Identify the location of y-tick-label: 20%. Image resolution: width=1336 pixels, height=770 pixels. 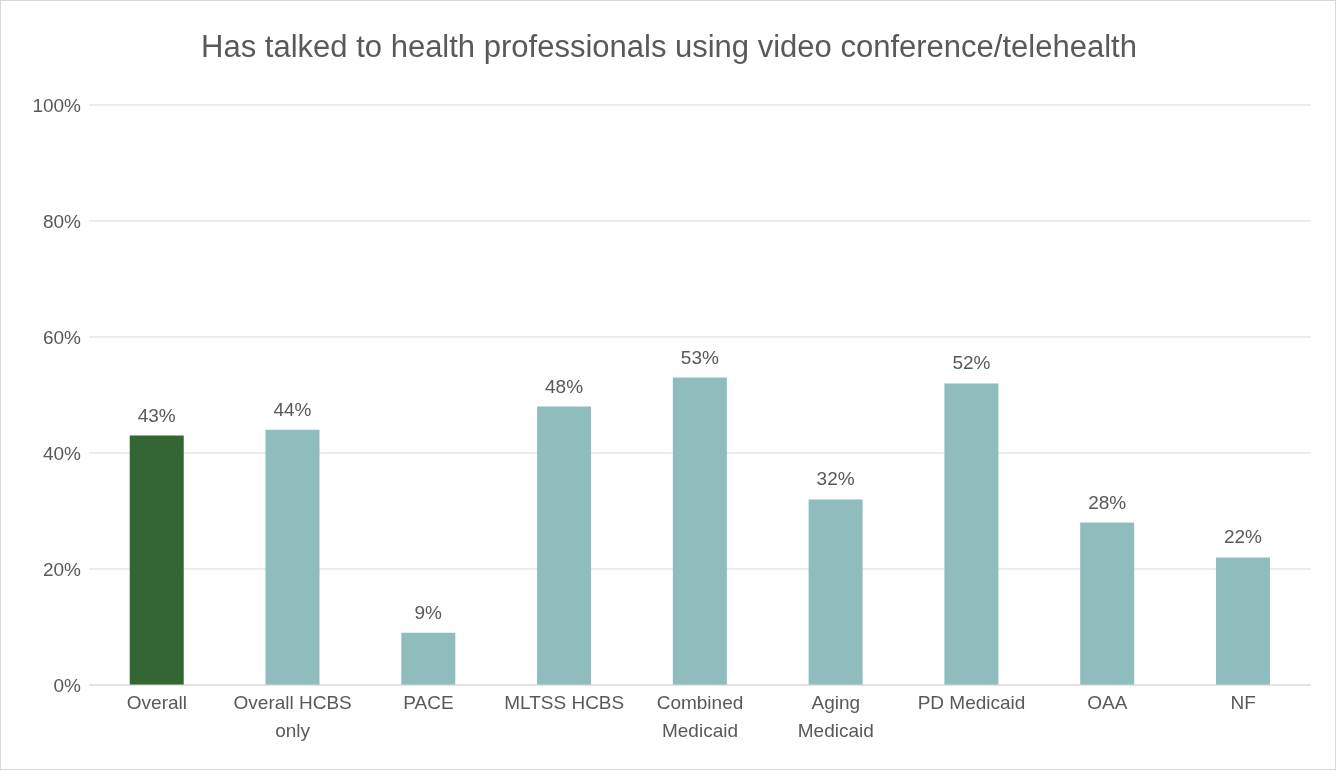
(62, 569).